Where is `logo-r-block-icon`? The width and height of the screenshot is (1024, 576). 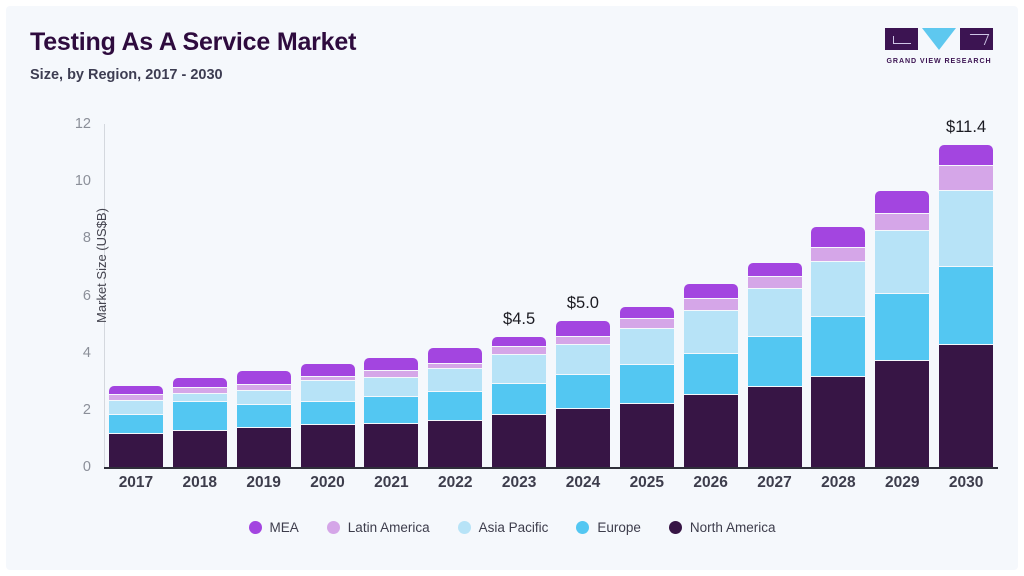 logo-r-block-icon is located at coordinates (976, 39).